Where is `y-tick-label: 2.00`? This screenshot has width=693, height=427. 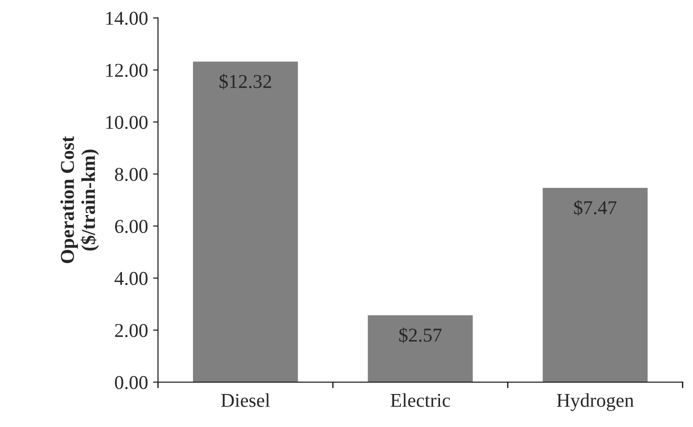
y-tick-label: 2.00 is located at coordinates (131, 331).